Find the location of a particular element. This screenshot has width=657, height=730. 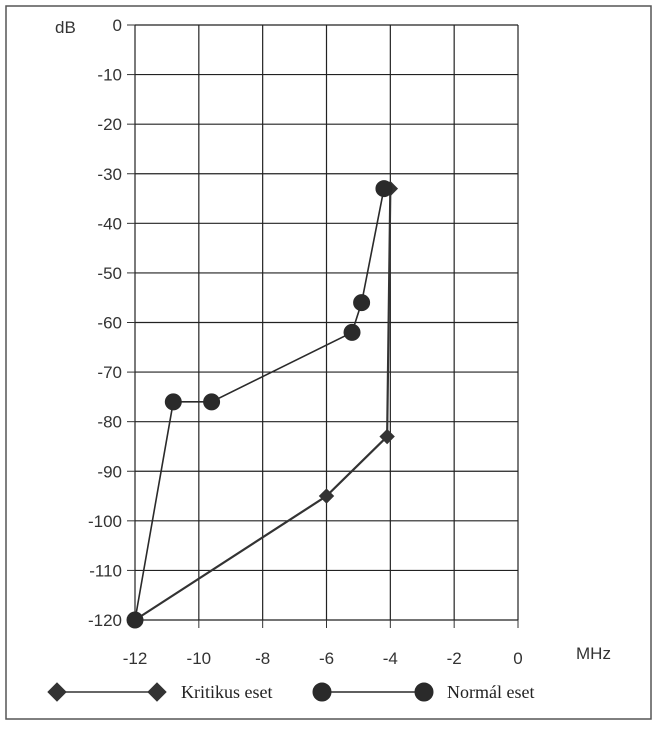

y-axis-label: dB is located at coordinates (65, 27).